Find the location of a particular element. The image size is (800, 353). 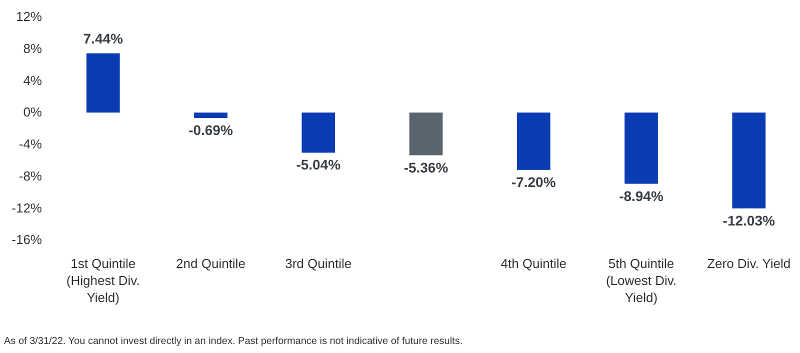

y-tick-label: 0% is located at coordinates (32, 112).